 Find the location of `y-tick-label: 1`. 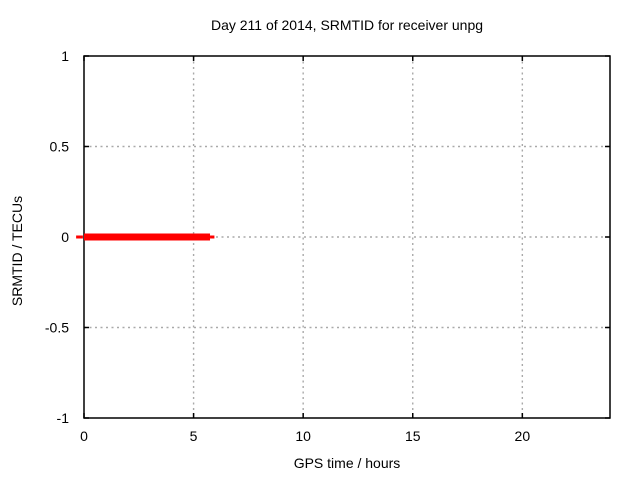

y-tick-label: 1 is located at coordinates (65, 56).